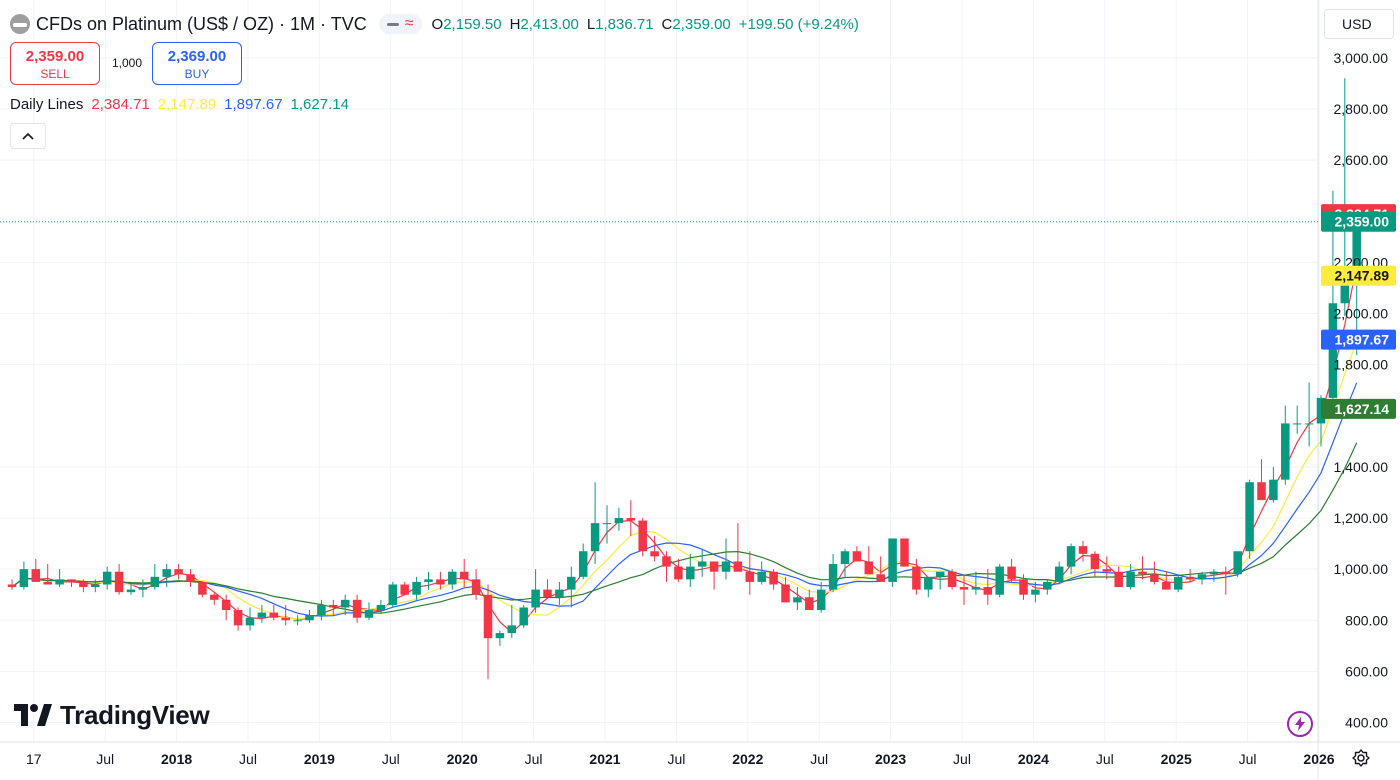  I want to click on sell-button: 2,359.00 SELL, so click(55, 63).